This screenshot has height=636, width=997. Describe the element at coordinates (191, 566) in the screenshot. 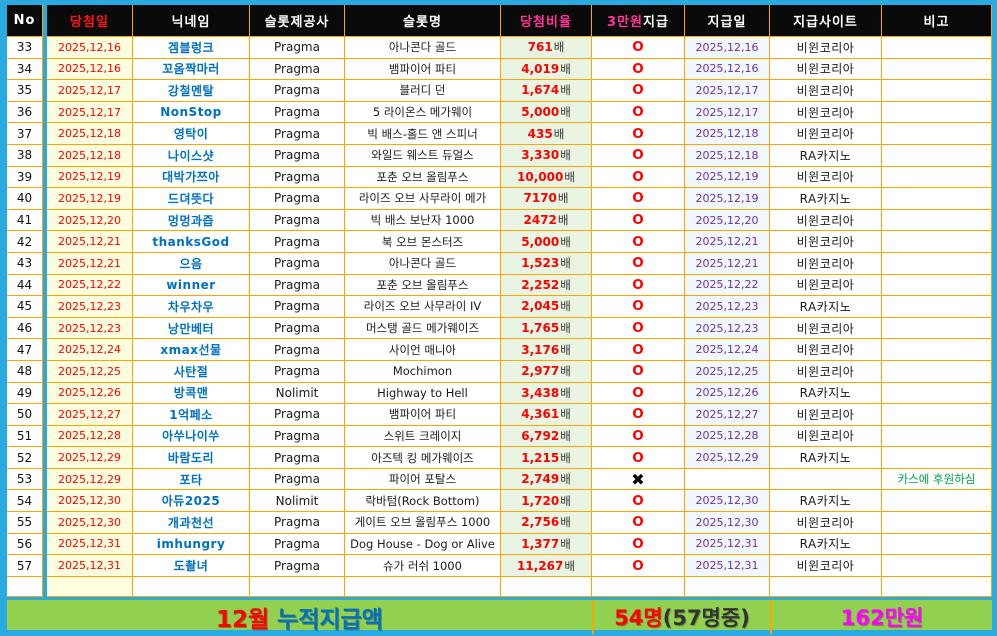

I see `cell-nickname: 도촬녀` at that location.